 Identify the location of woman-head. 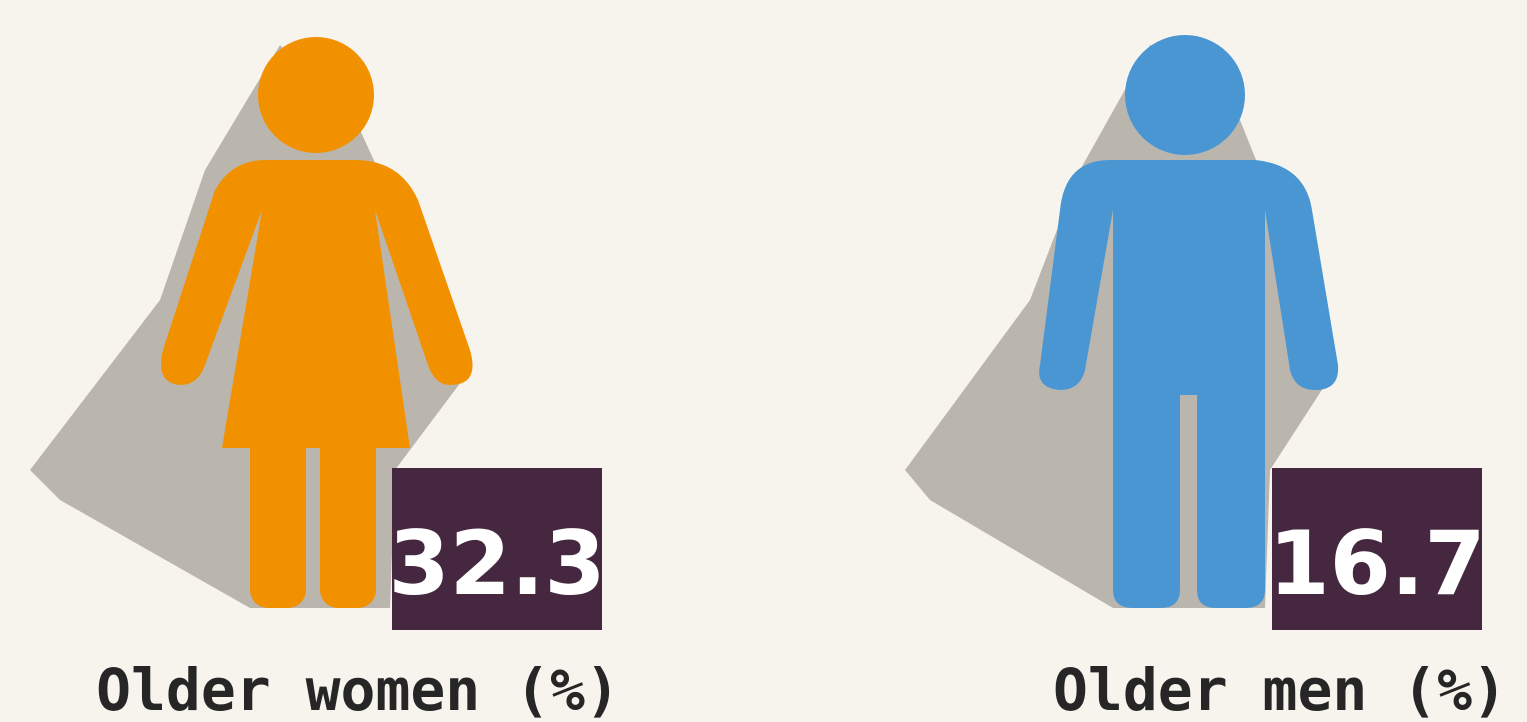
(316, 95).